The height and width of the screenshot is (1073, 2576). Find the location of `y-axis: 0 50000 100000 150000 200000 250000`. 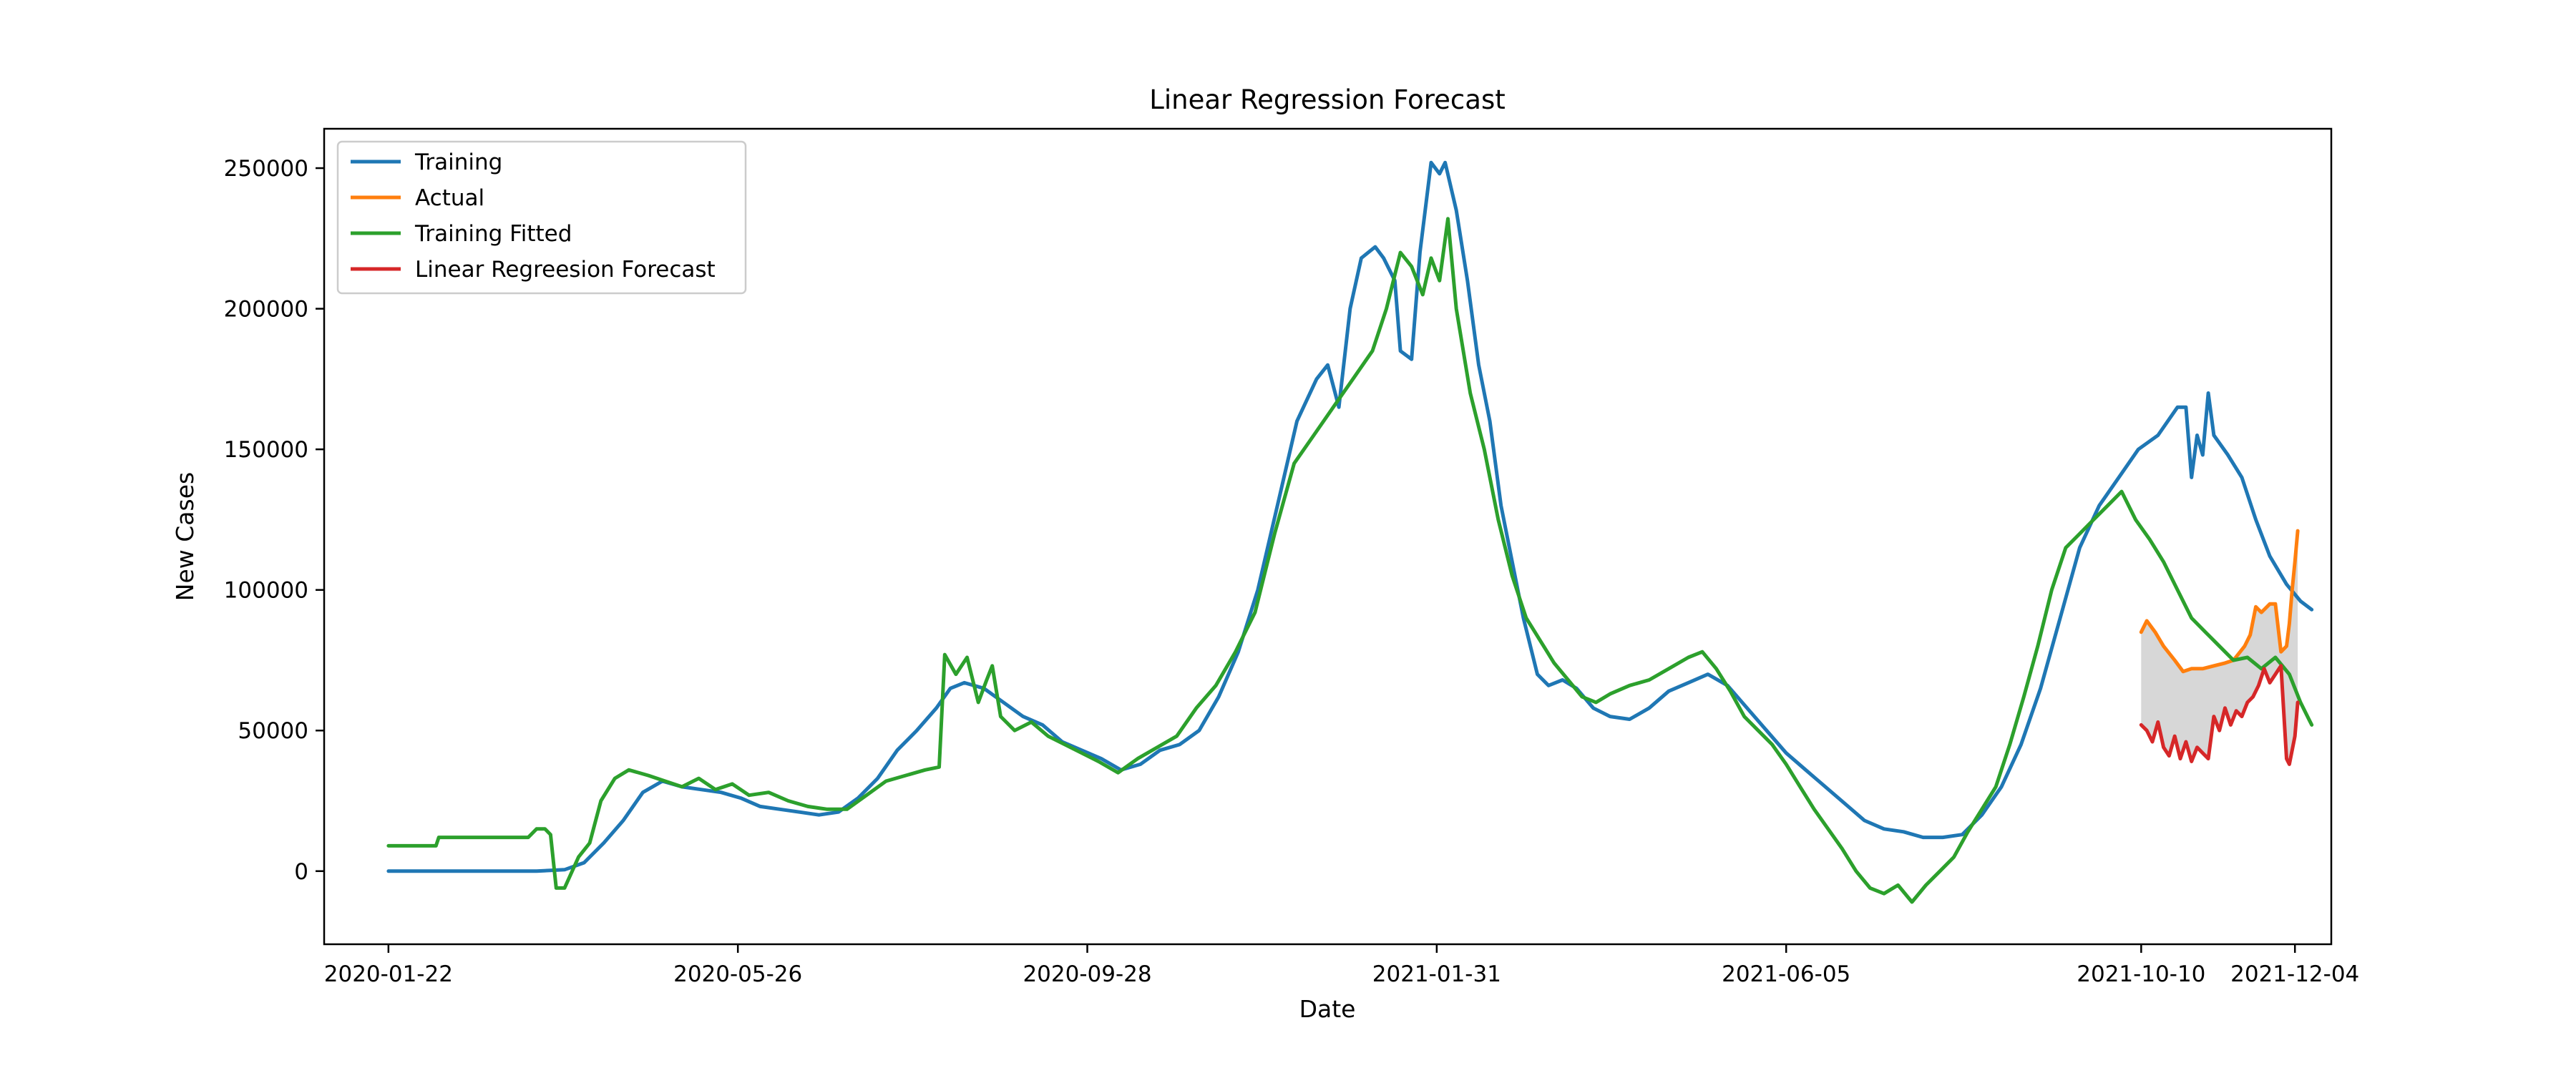

y-axis: 0 50000 100000 150000 200000 250000 is located at coordinates (274, 520).